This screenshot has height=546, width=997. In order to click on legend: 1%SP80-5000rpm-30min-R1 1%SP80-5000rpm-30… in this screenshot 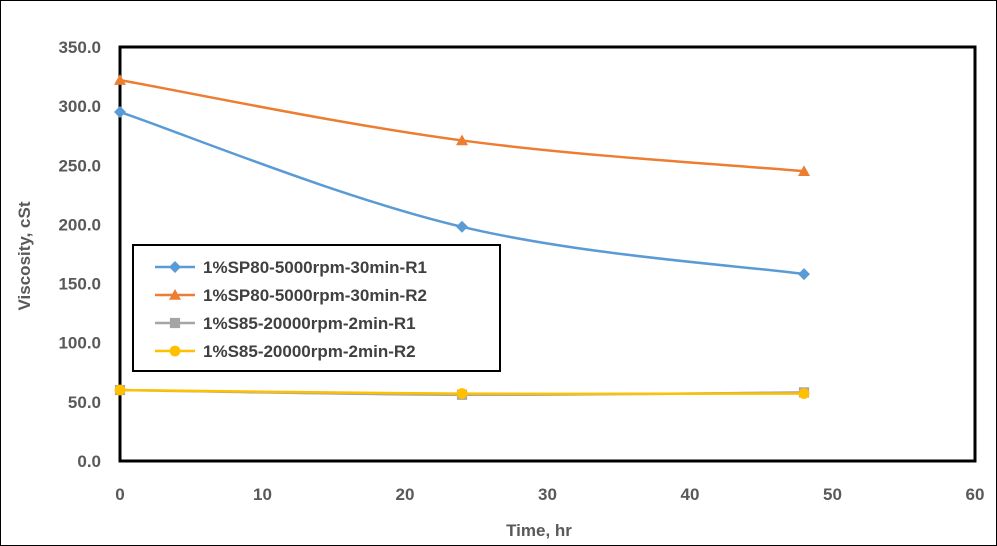, I will do `click(316, 308)`.